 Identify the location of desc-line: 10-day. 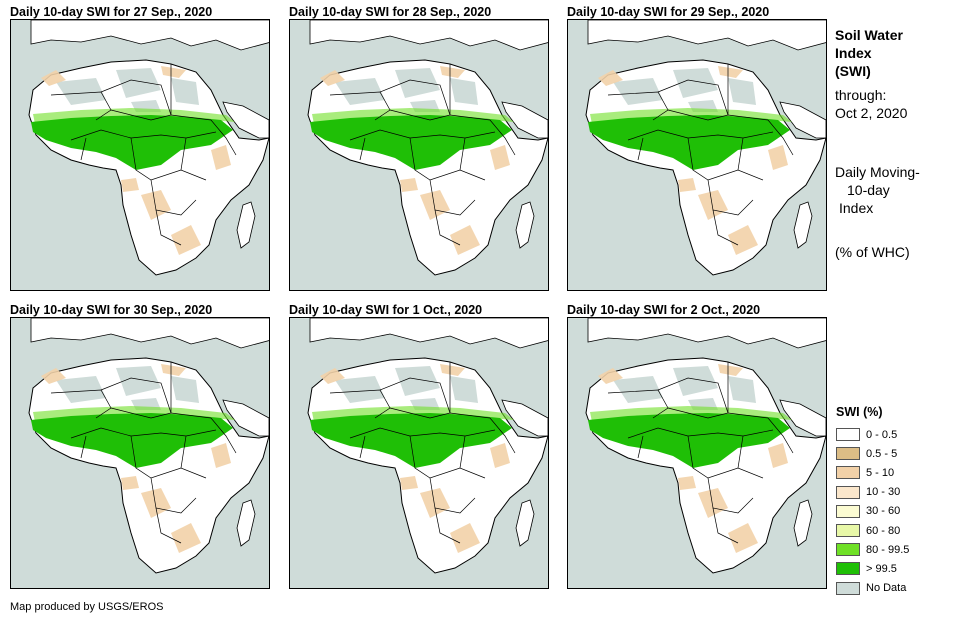
(868, 190).